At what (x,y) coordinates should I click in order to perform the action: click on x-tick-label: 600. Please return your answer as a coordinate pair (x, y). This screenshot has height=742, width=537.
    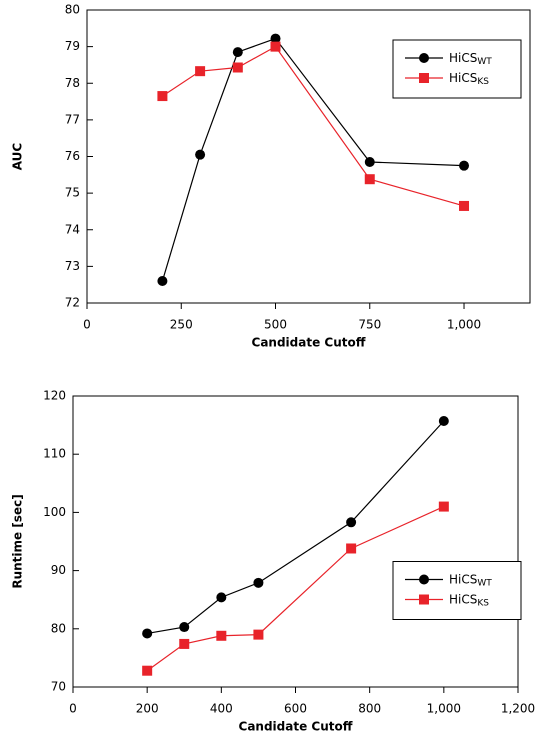
    Looking at the image, I should click on (295, 709).